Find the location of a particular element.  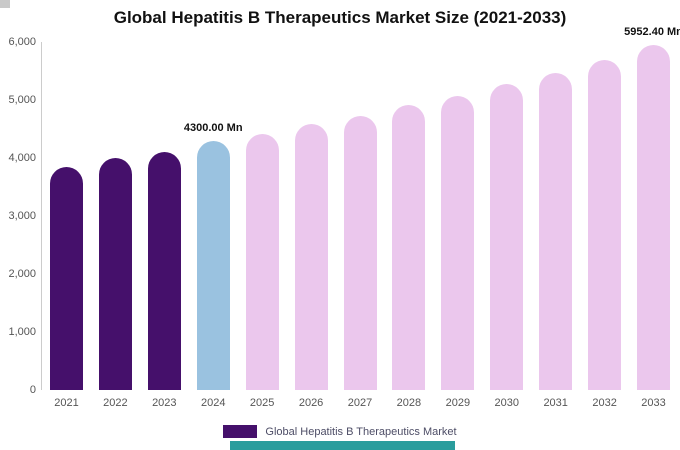

bottom-accent-bar is located at coordinates (342, 445).